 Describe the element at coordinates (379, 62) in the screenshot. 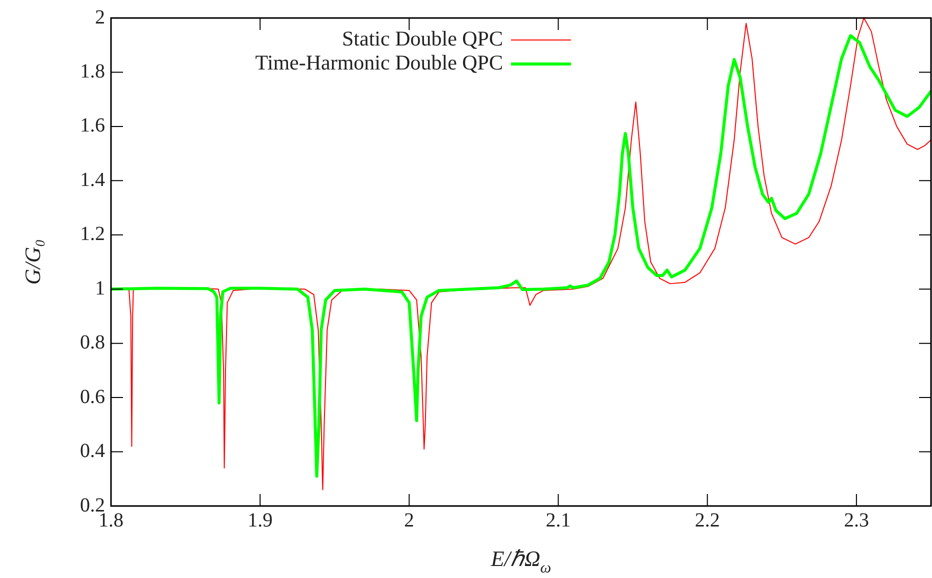

I see `legend-label: Time-Harmonic Double QPC` at that location.